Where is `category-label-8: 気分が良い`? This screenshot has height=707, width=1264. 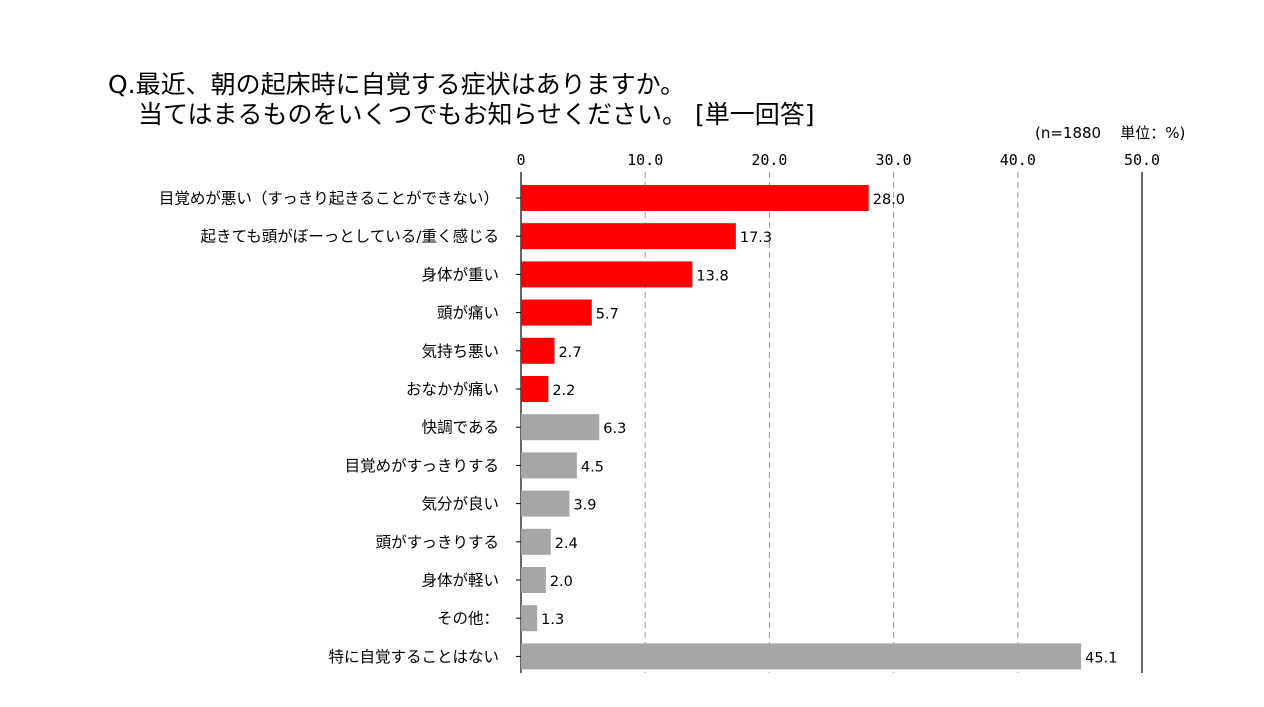
category-label-8: 気分が良い is located at coordinates (460, 504).